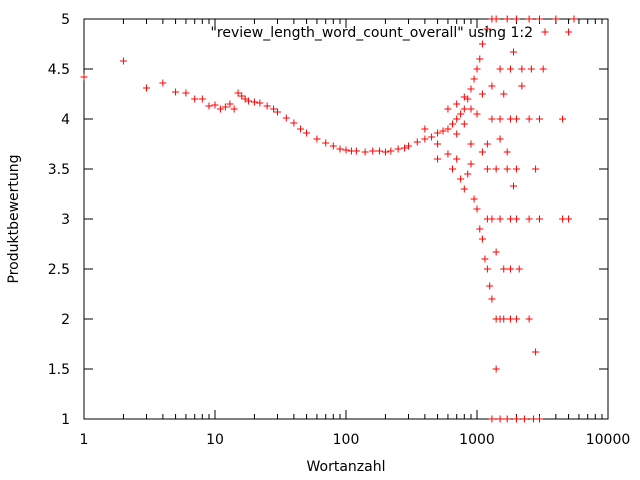  Describe the element at coordinates (346, 440) in the screenshot. I see `x-tick-label: 100` at that location.